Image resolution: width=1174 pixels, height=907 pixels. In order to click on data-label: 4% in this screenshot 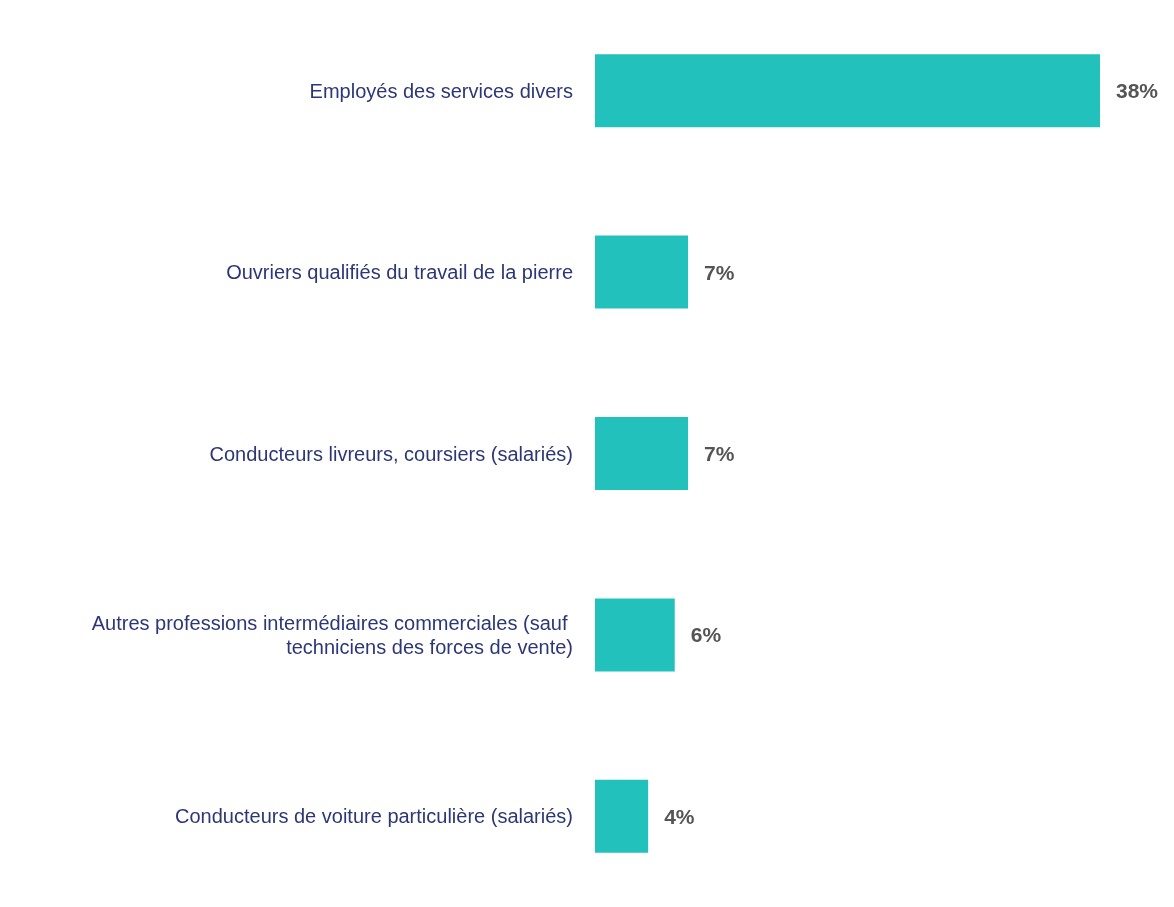, I will do `click(679, 816)`.